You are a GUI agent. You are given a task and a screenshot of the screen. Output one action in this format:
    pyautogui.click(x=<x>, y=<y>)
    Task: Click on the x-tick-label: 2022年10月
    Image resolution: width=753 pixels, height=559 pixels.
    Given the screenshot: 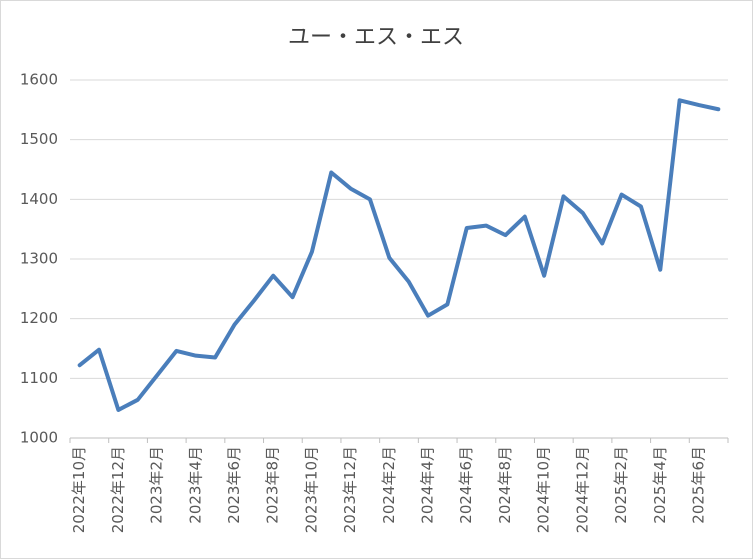 What is the action you would take?
    pyautogui.click(x=79, y=489)
    